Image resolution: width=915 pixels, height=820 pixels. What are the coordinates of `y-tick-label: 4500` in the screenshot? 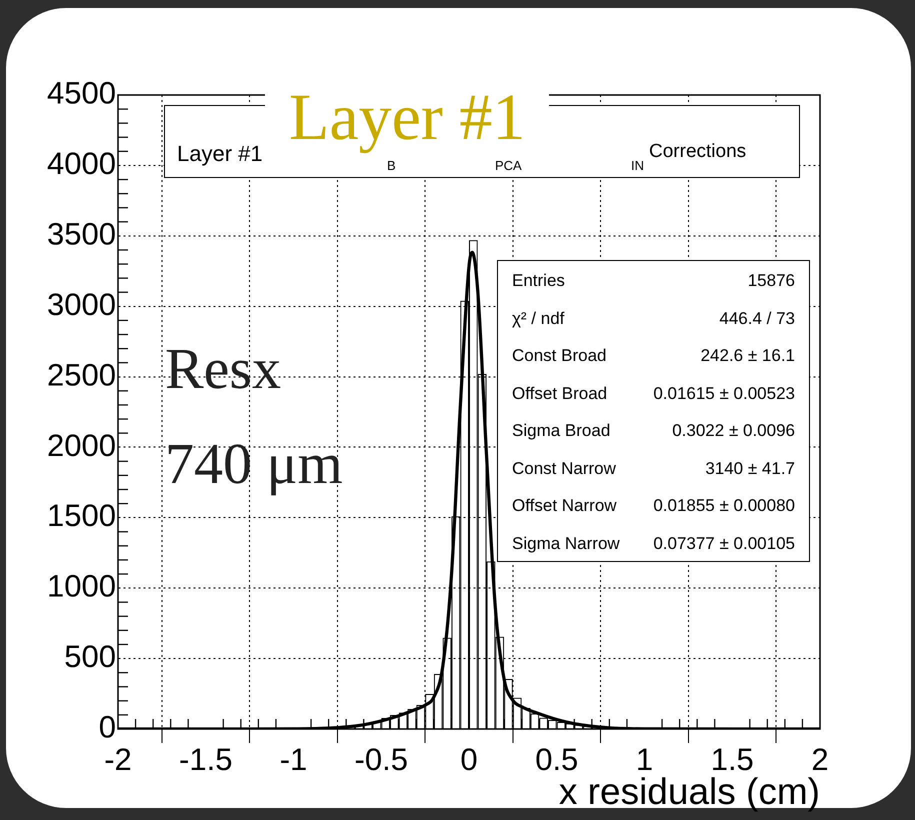 It's located at (81, 93).